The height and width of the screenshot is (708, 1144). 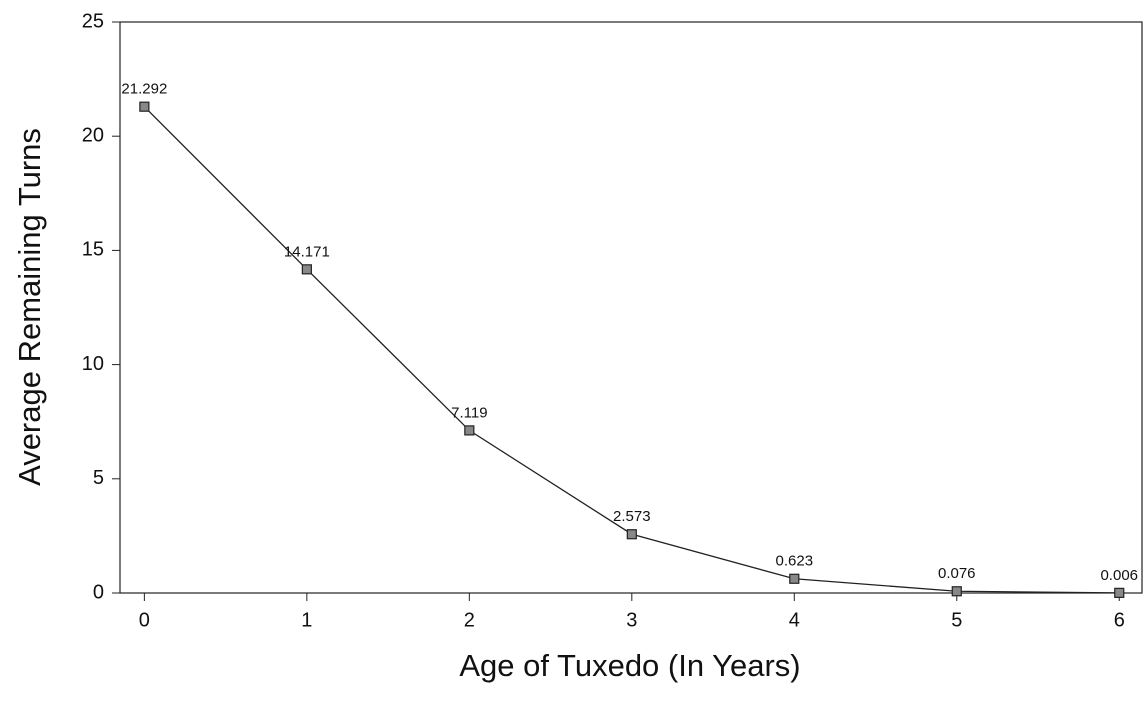 What do you see at coordinates (93, 135) in the screenshot?
I see `y-tick-label: 20` at bounding box center [93, 135].